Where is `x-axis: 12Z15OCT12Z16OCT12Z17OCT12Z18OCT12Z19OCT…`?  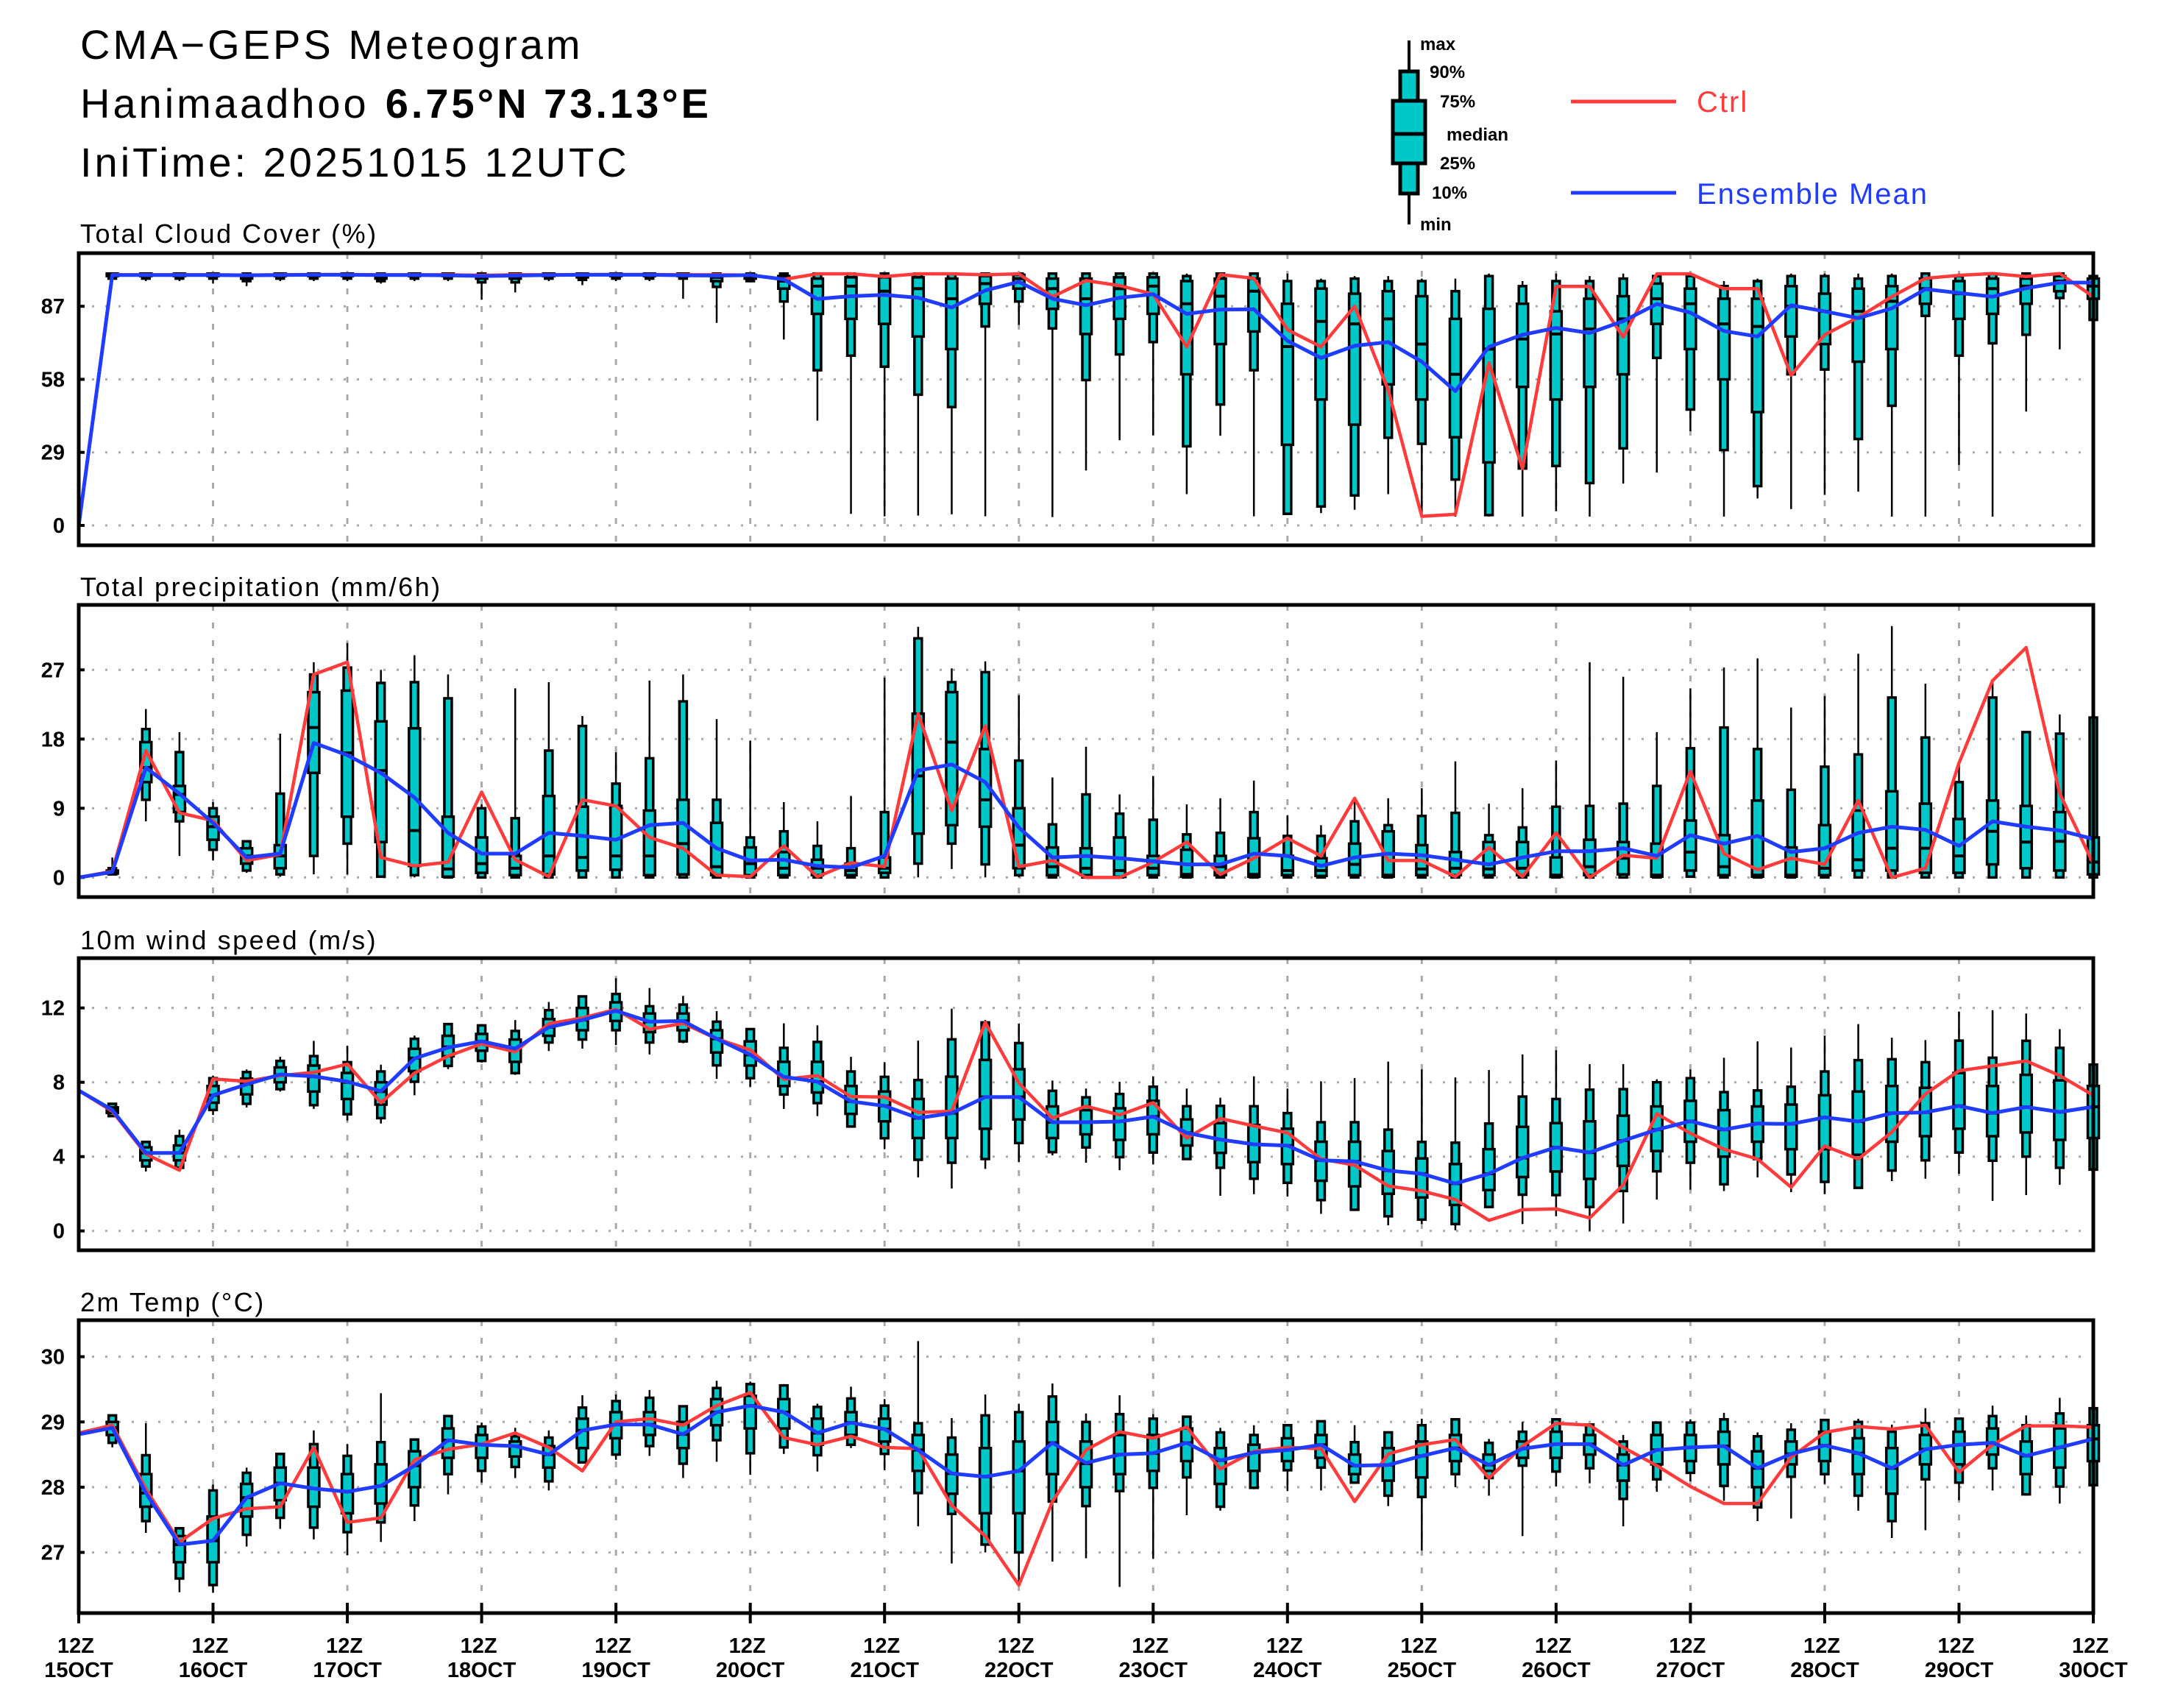 x-axis: 12Z15OCT12Z16OCT12Z17OCT12Z18OCT12Z19OCT… is located at coordinates (1086, 1643).